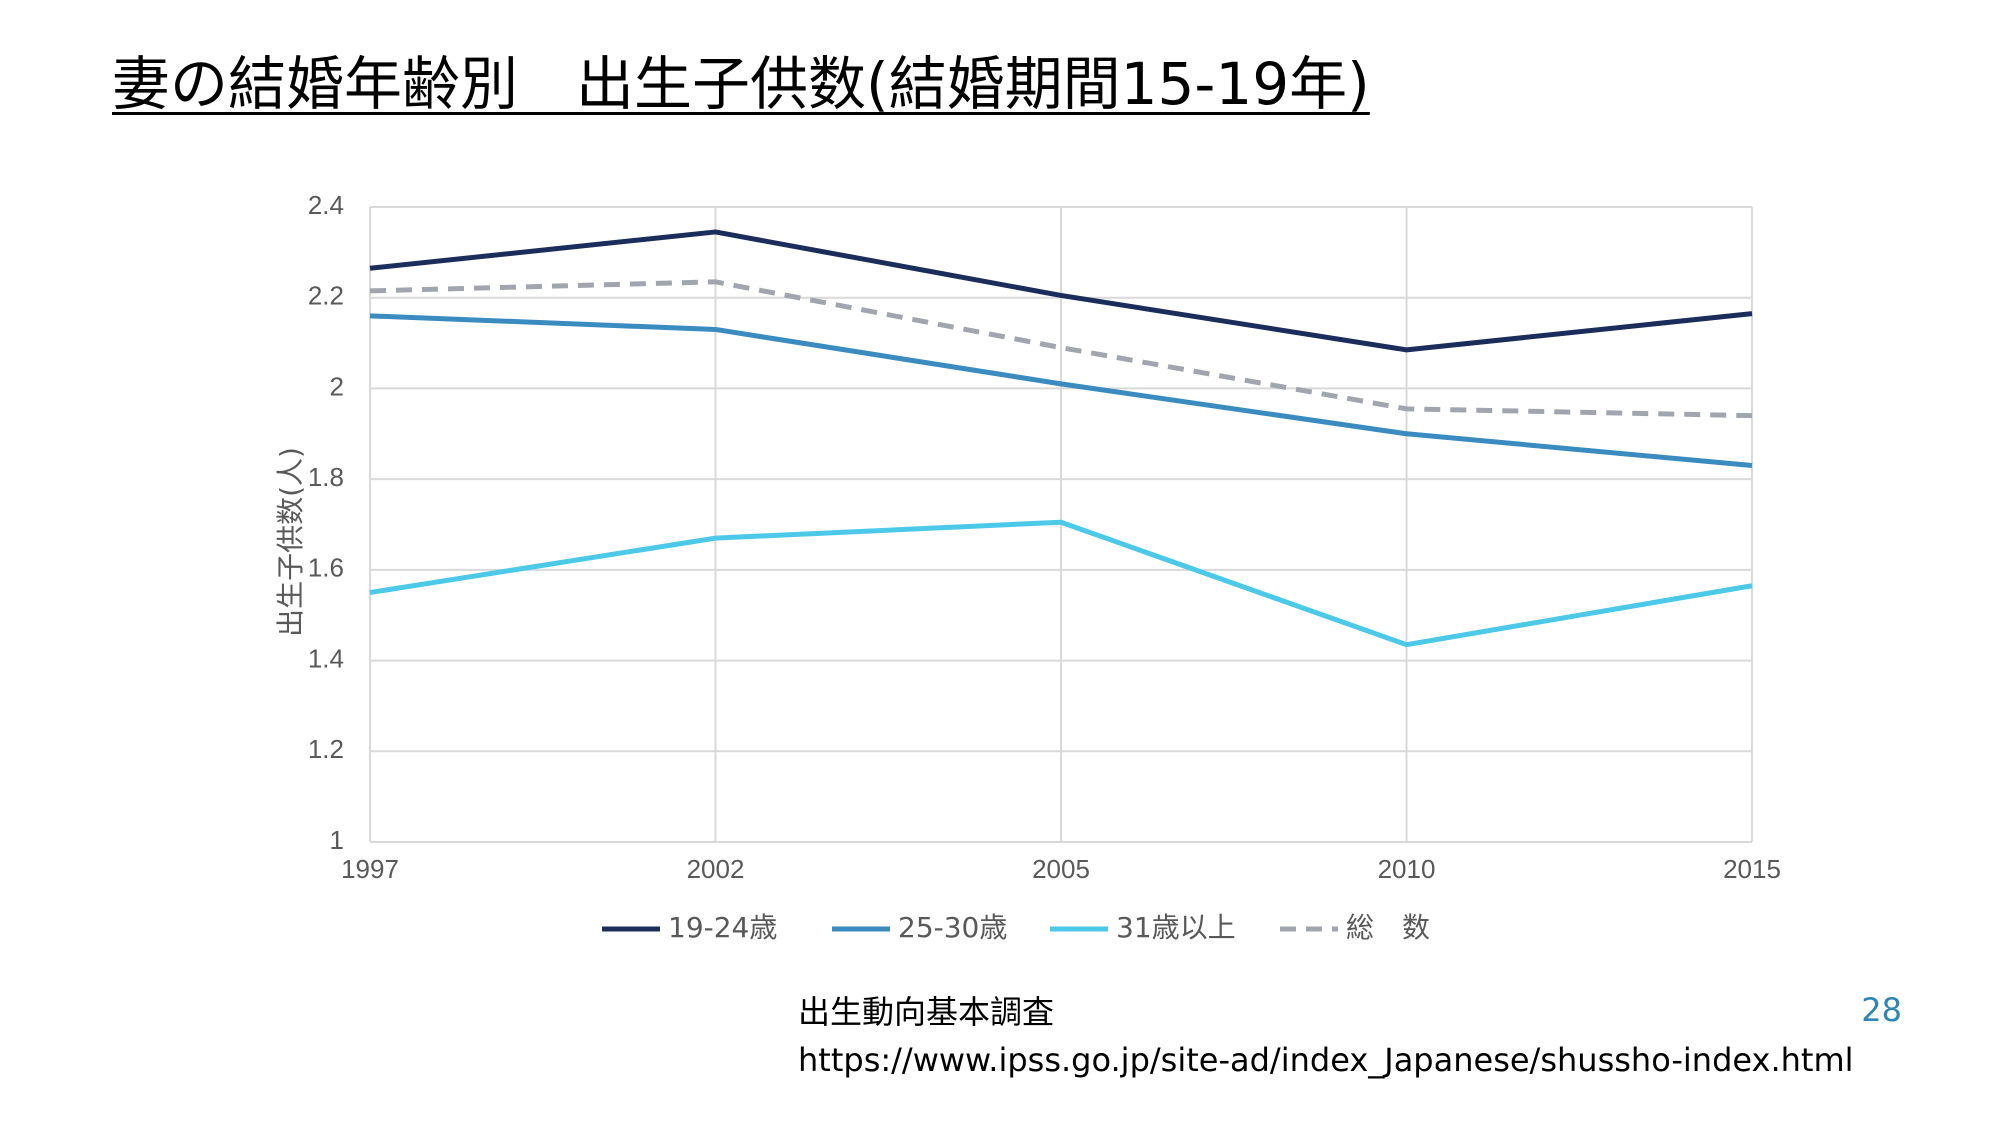  What do you see at coordinates (326, 205) in the screenshot?
I see `y-tick-label: 2.4` at bounding box center [326, 205].